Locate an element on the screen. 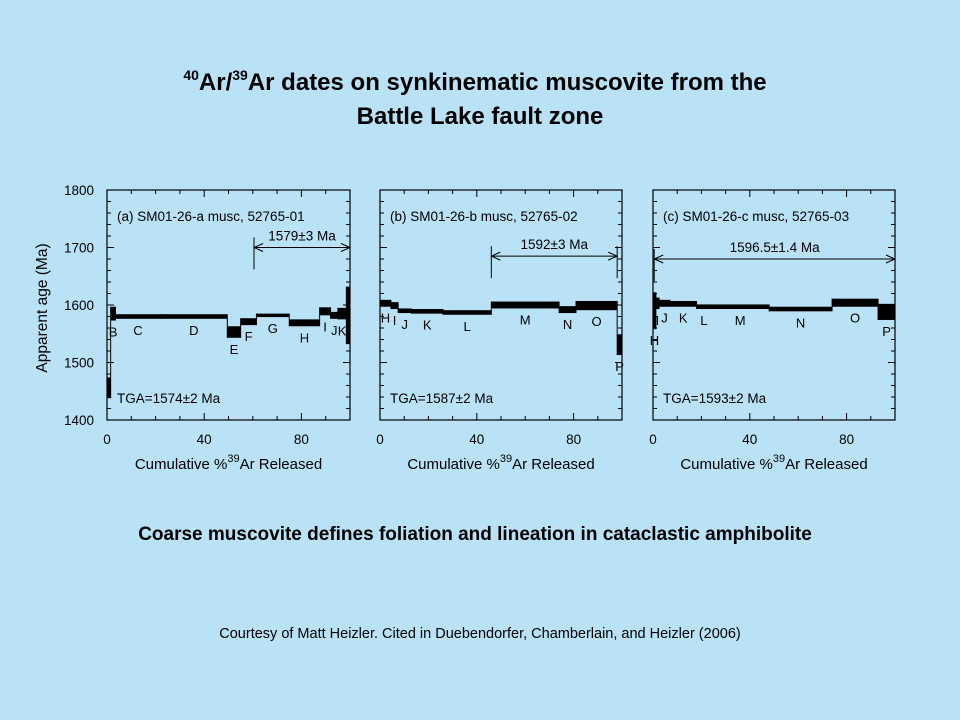 This screenshot has height=720, width=960. plot-frame is located at coordinates (228, 305).